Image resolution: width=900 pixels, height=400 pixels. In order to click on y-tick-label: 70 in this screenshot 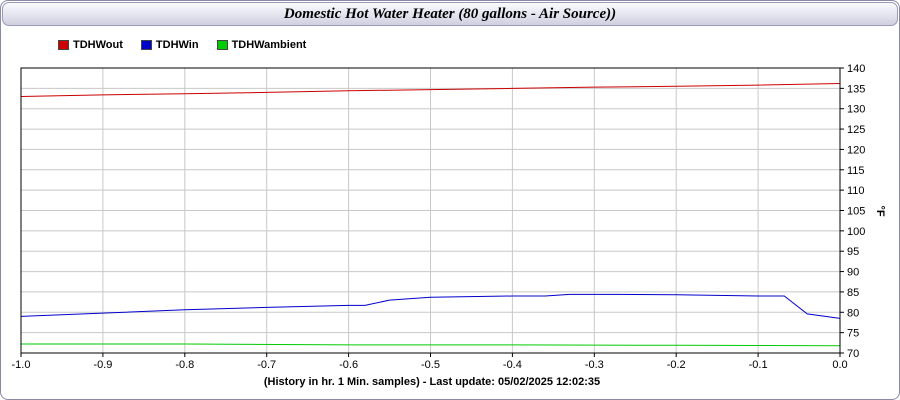, I will do `click(853, 354)`.